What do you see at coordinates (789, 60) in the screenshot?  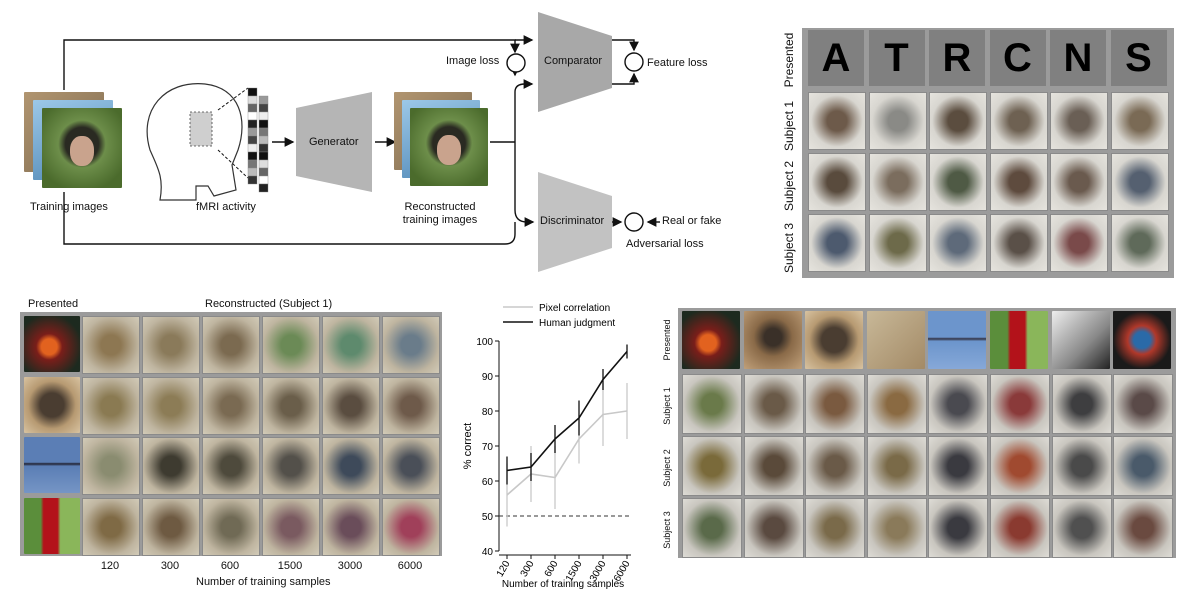 I see `letters-presented-label: Presented` at bounding box center [789, 60].